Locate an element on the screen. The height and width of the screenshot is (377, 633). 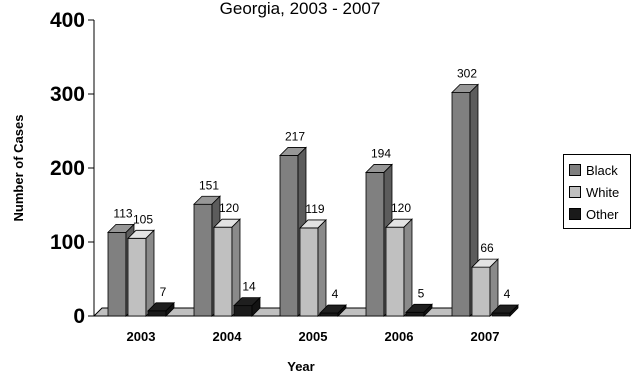
x-tick-label: 2003 is located at coordinates (141, 336).